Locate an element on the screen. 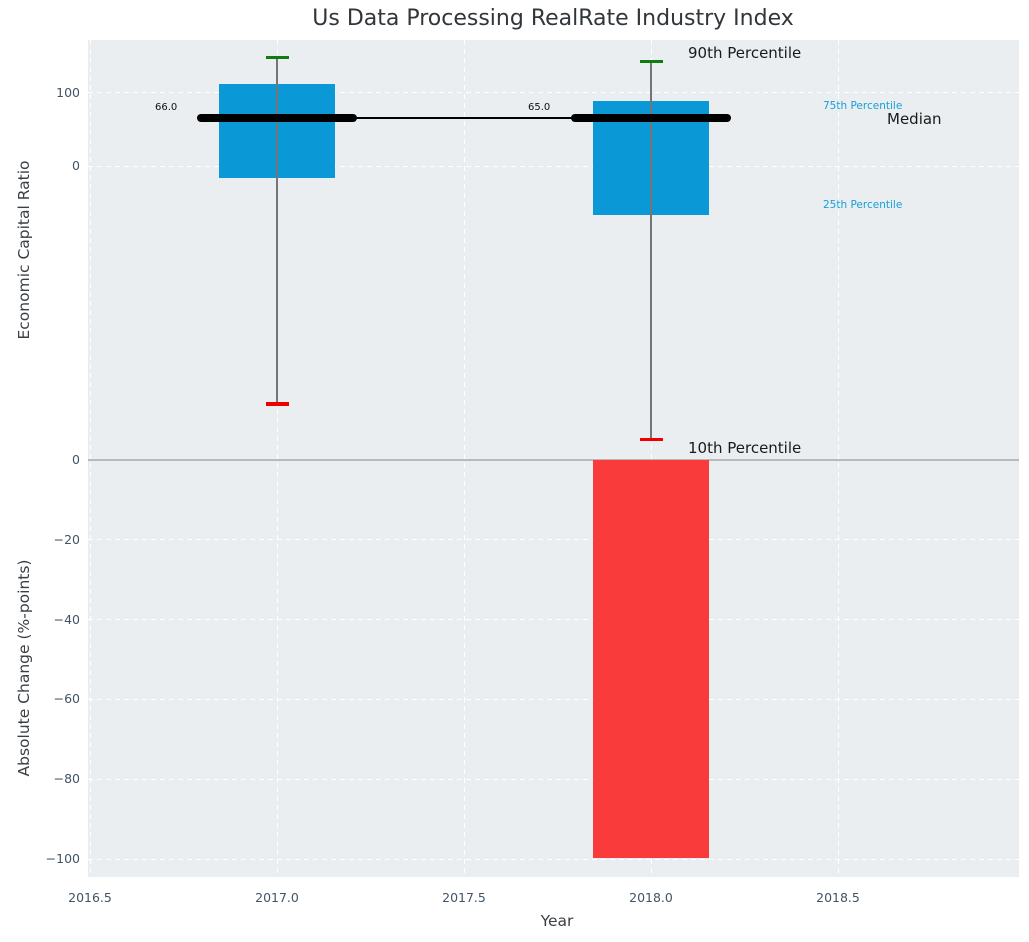 This screenshot has width=1029, height=942. x-tick-label: 2016.5 is located at coordinates (90, 897).